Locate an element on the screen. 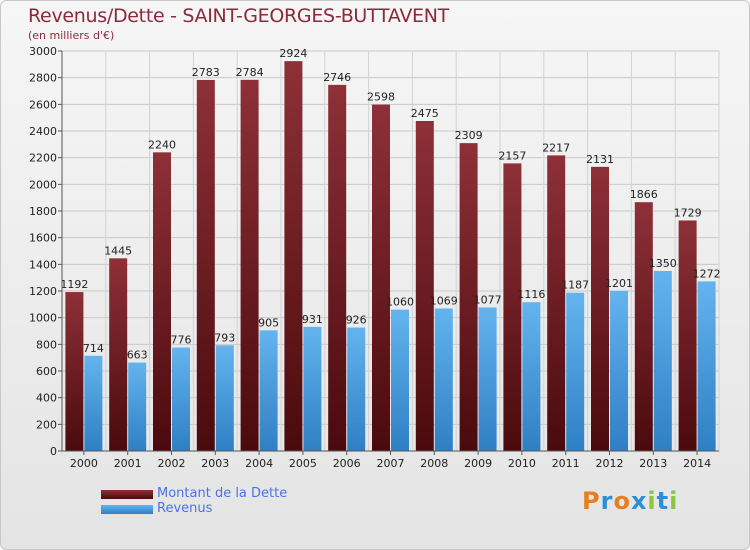 This screenshot has height=550, width=750. logo-letter: t is located at coordinates (663, 501).